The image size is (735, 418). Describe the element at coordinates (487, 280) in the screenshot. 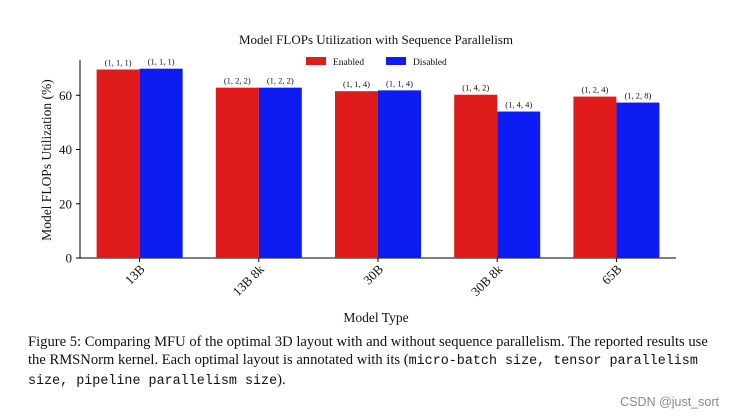

I see `x-tick-label: 30B 8k` at that location.